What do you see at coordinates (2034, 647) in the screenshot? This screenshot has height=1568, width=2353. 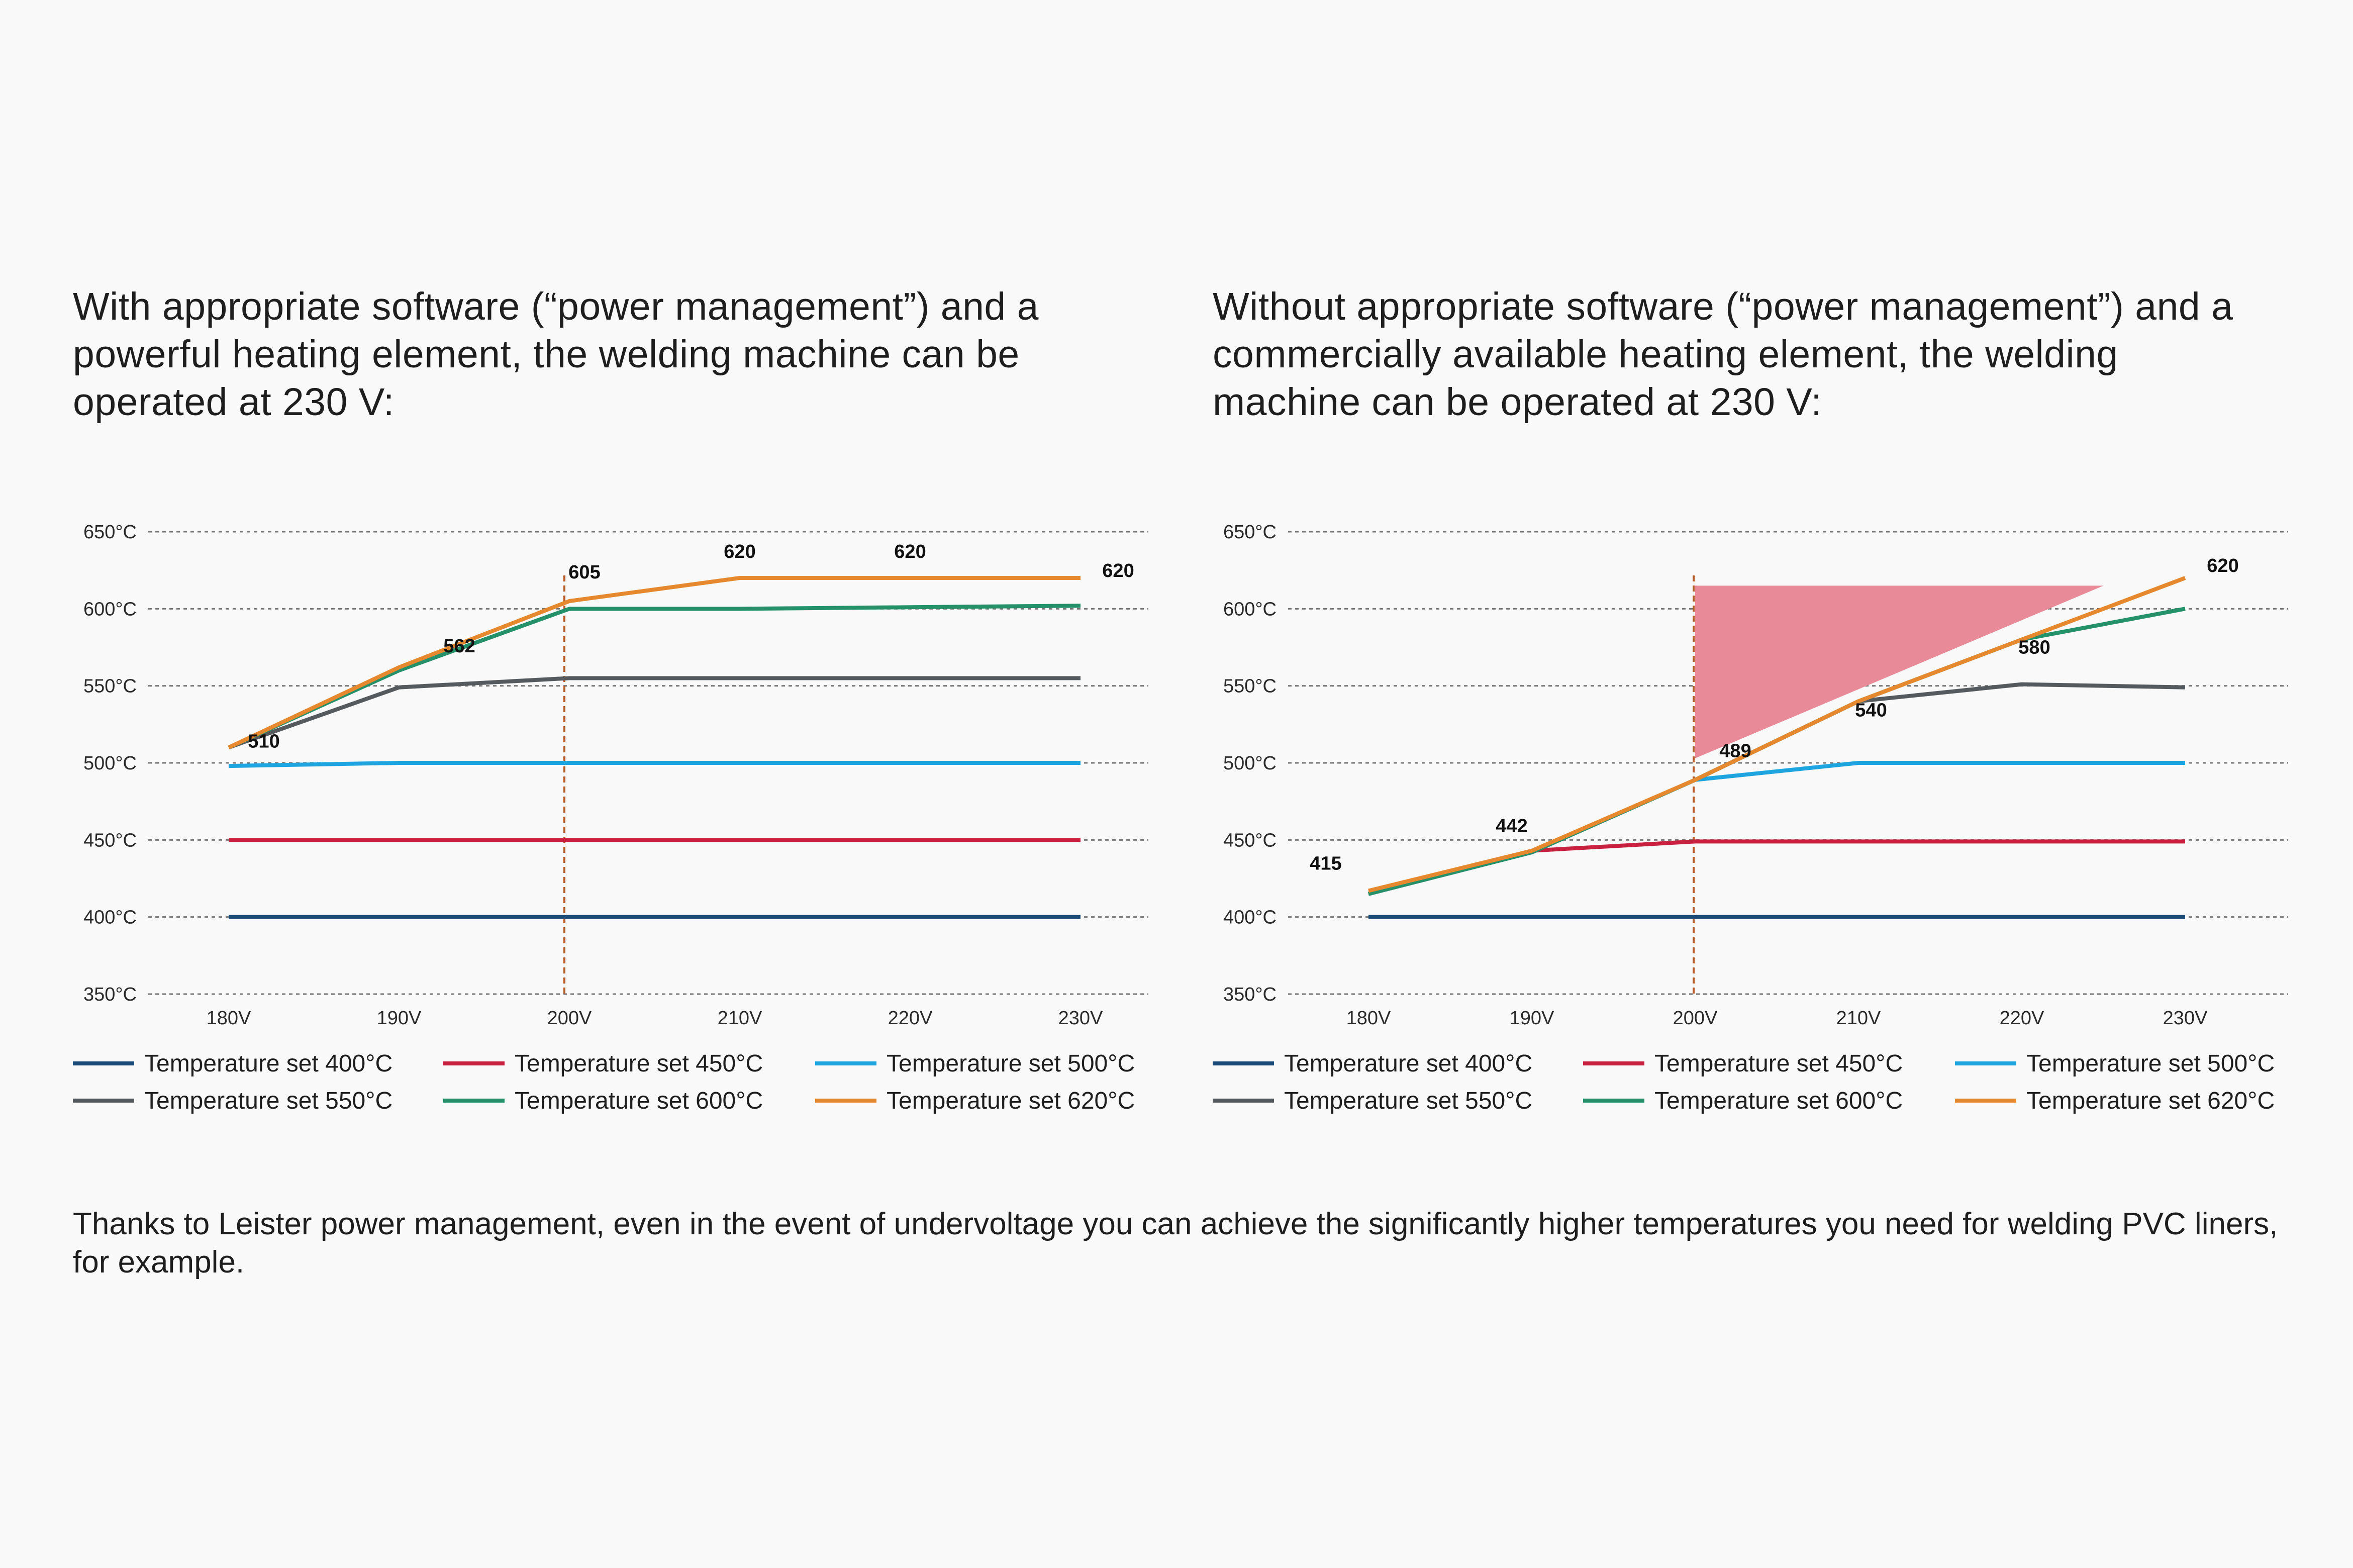 I see `data-label: 580` at bounding box center [2034, 647].